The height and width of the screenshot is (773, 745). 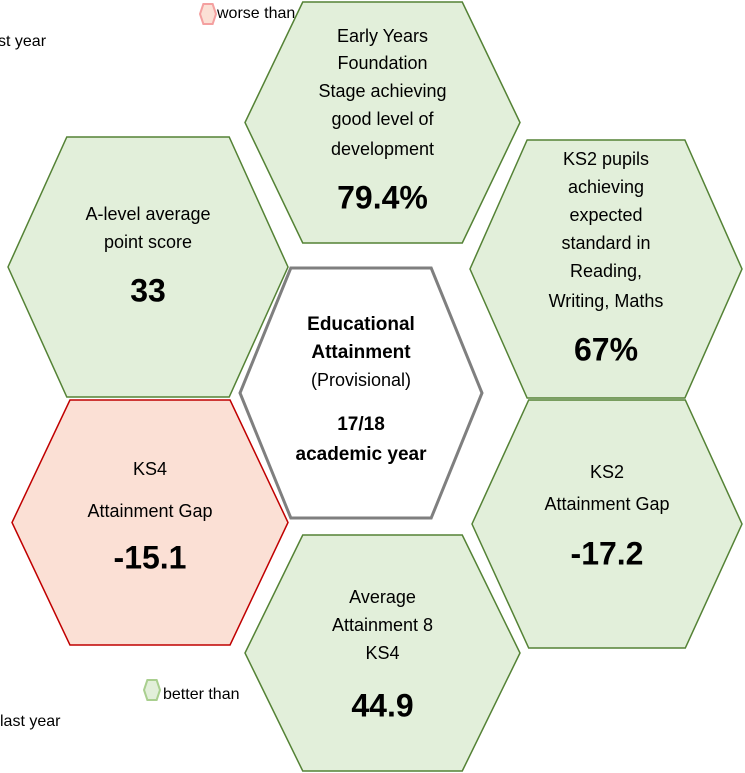 What do you see at coordinates (382, 119) in the screenshot?
I see `hexagon-label: good level of` at bounding box center [382, 119].